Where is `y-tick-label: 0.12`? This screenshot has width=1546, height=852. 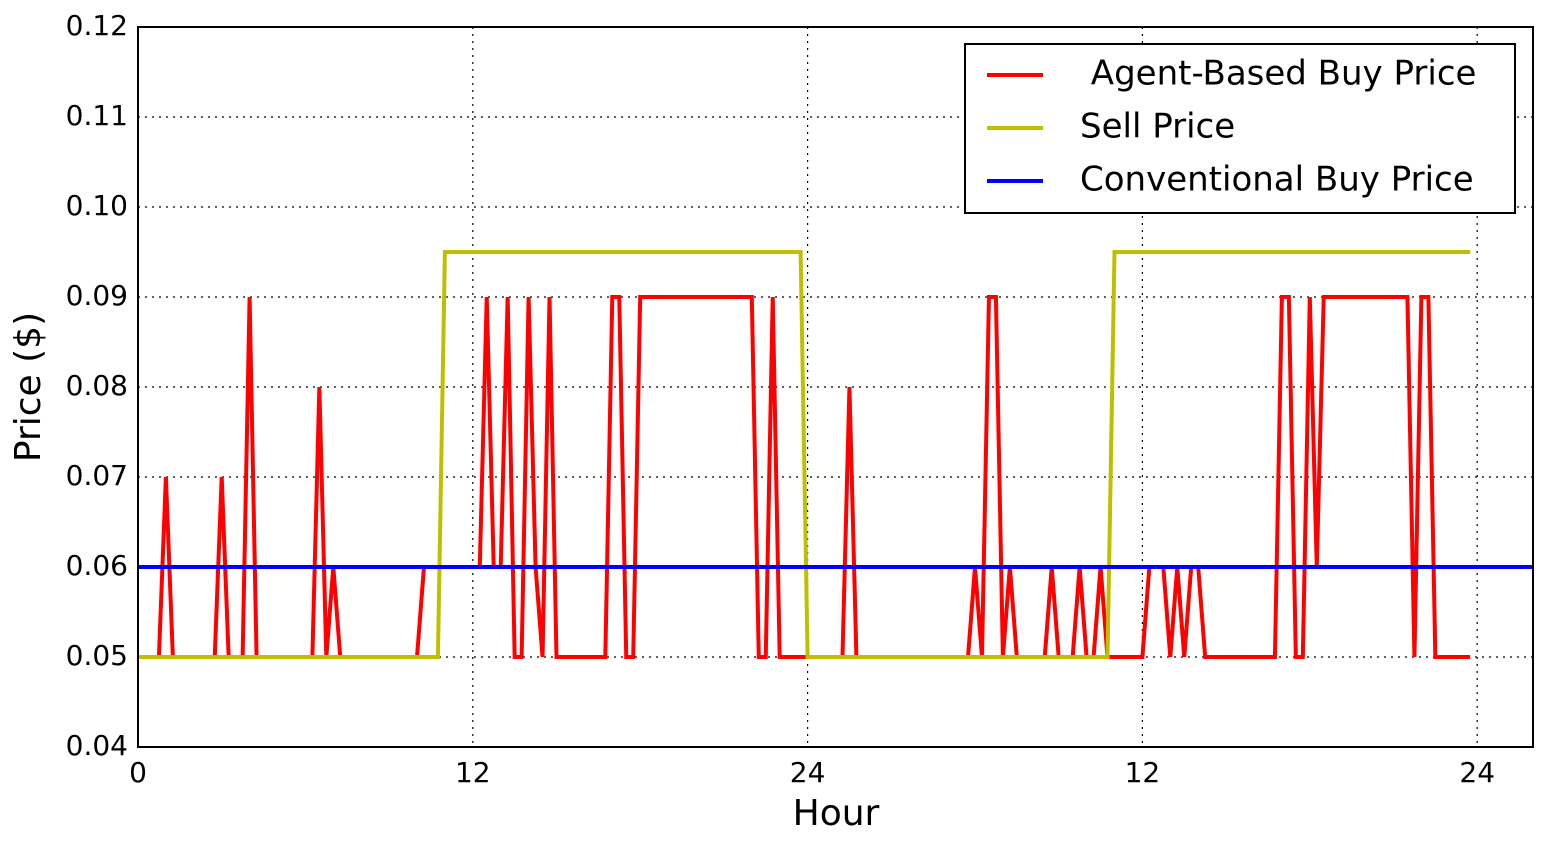 y-tick-label: 0.12 is located at coordinates (97, 25).